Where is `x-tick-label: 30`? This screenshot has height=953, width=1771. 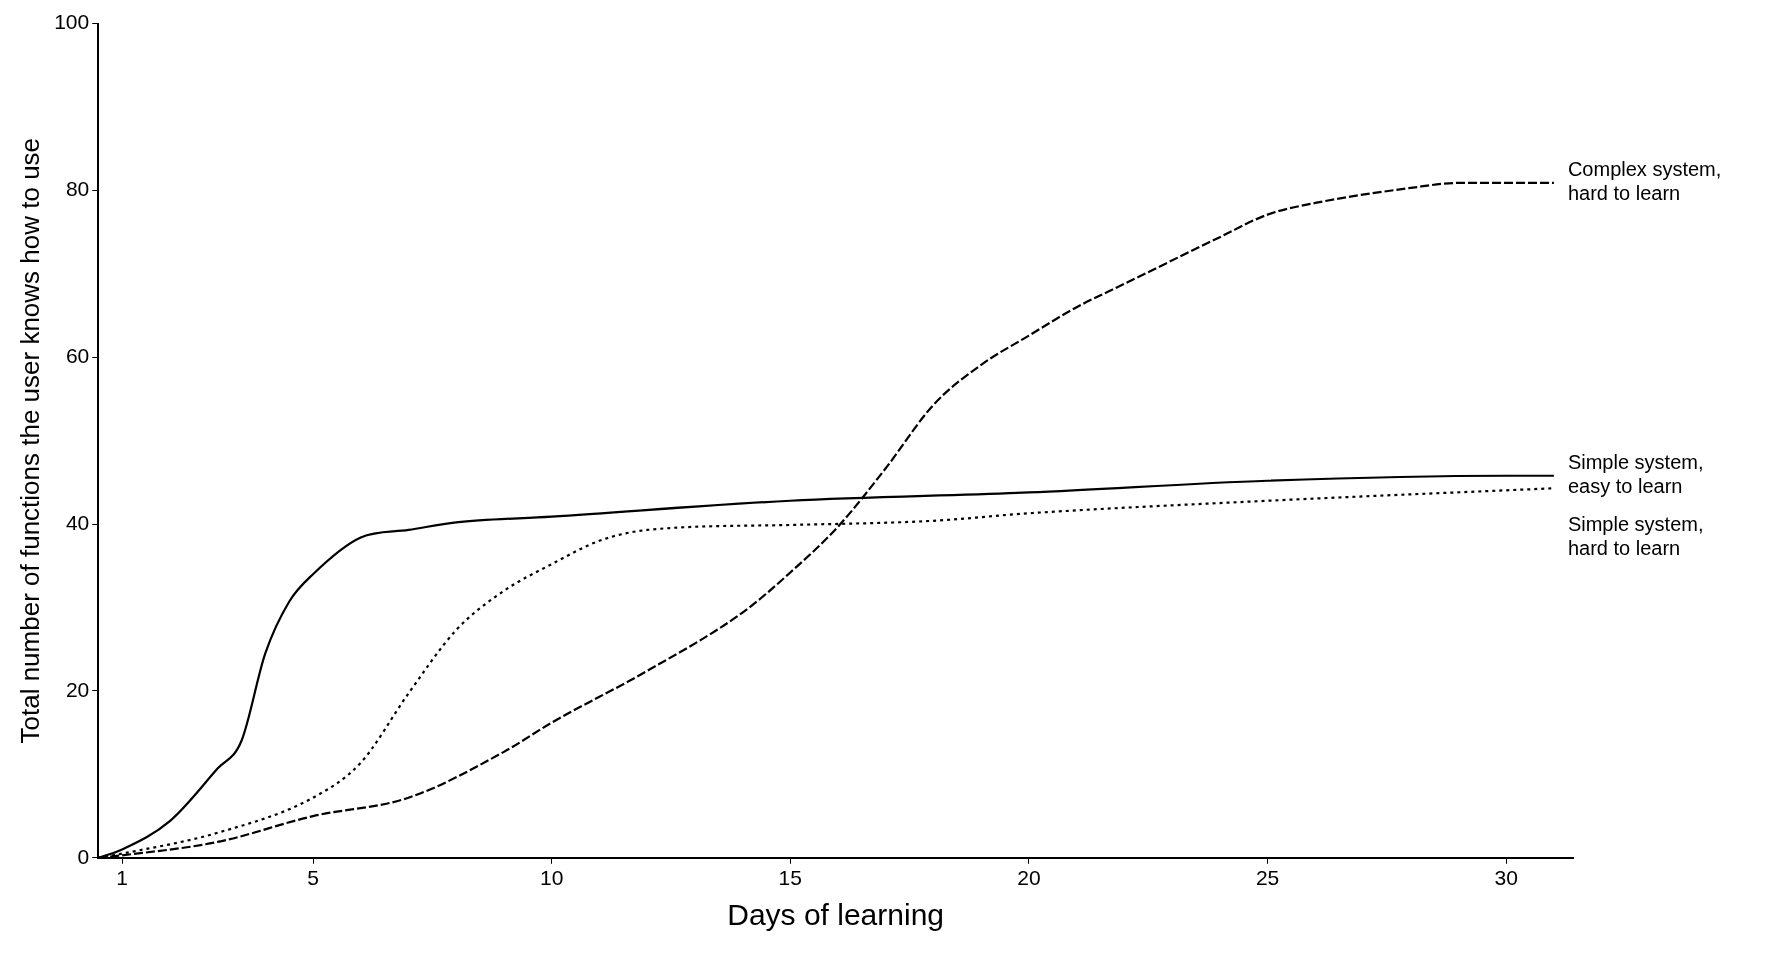
x-tick-label: 30 is located at coordinates (1506, 878).